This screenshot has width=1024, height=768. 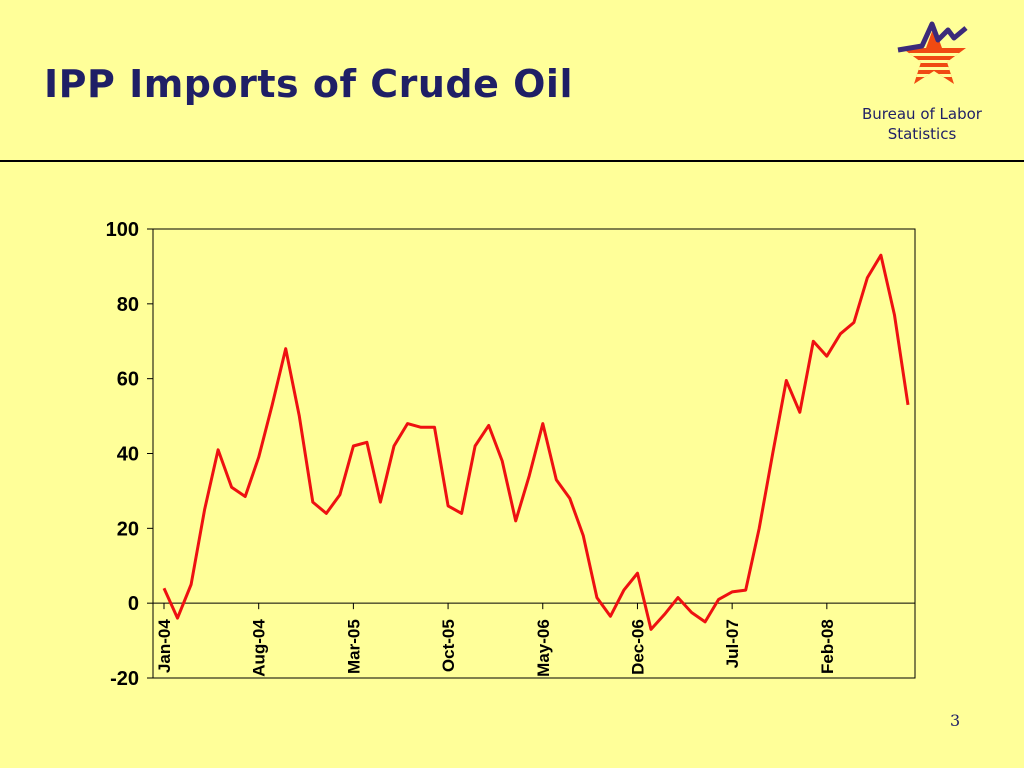 I want to click on org-name-line1: Bureau of Labor, so click(x=922, y=114).